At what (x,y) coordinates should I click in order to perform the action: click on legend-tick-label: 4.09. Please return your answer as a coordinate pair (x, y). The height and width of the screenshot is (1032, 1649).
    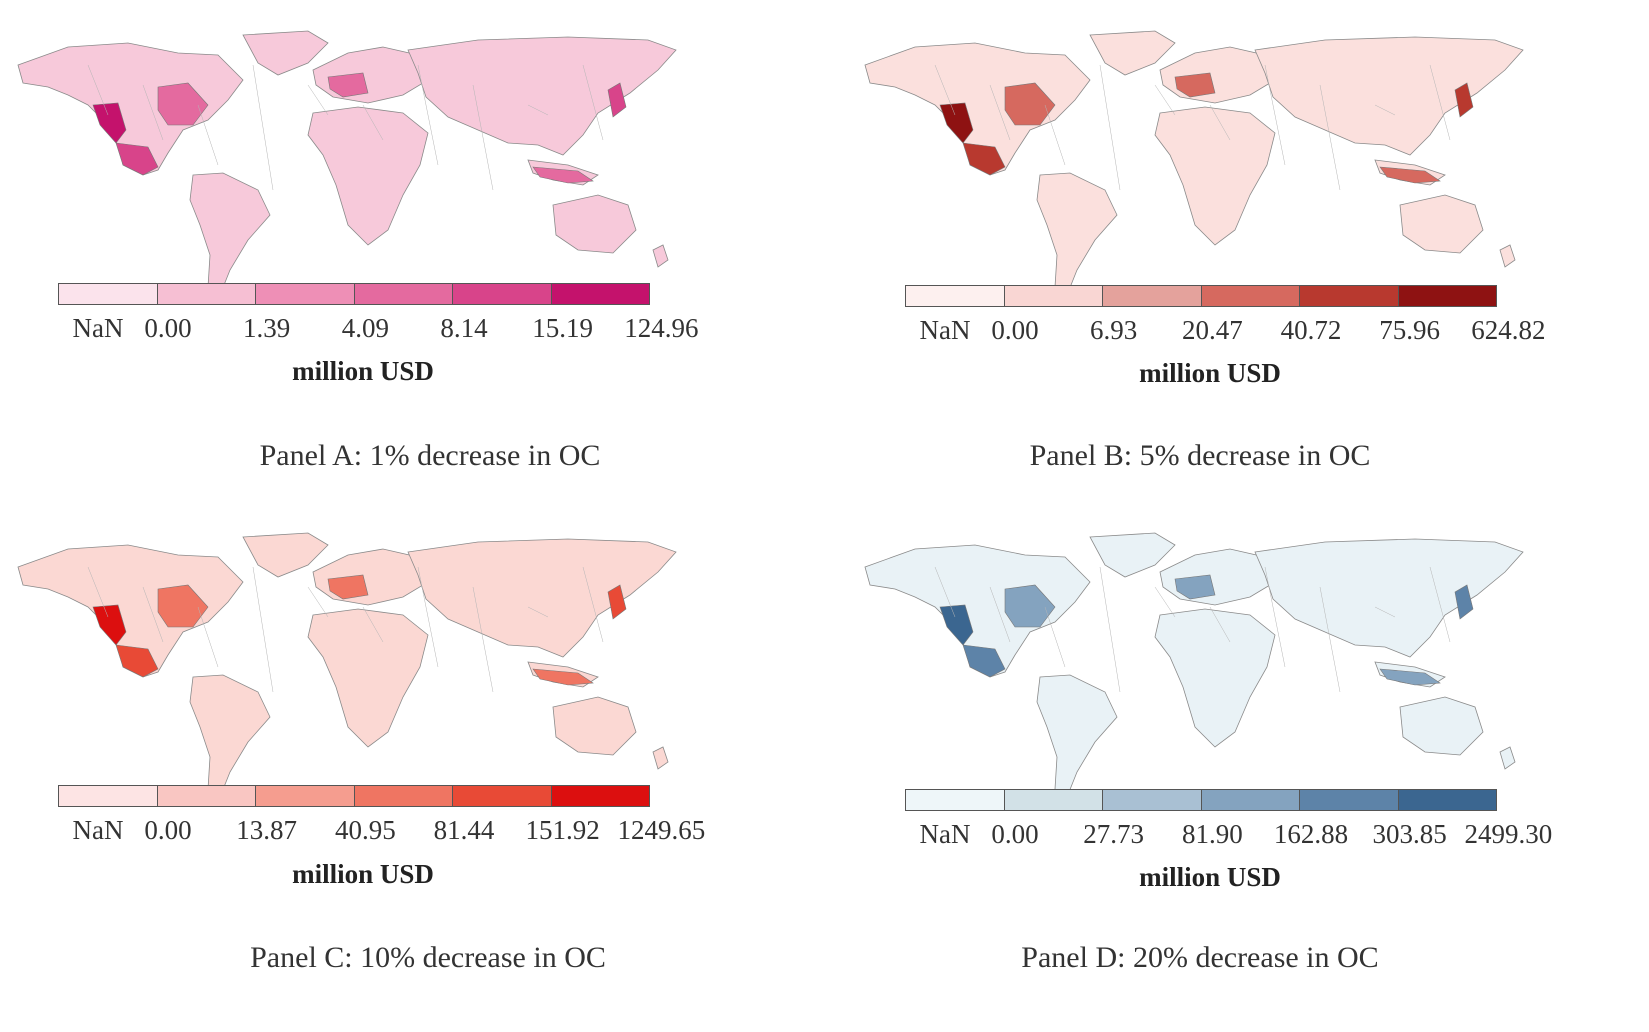
    Looking at the image, I should click on (365, 328).